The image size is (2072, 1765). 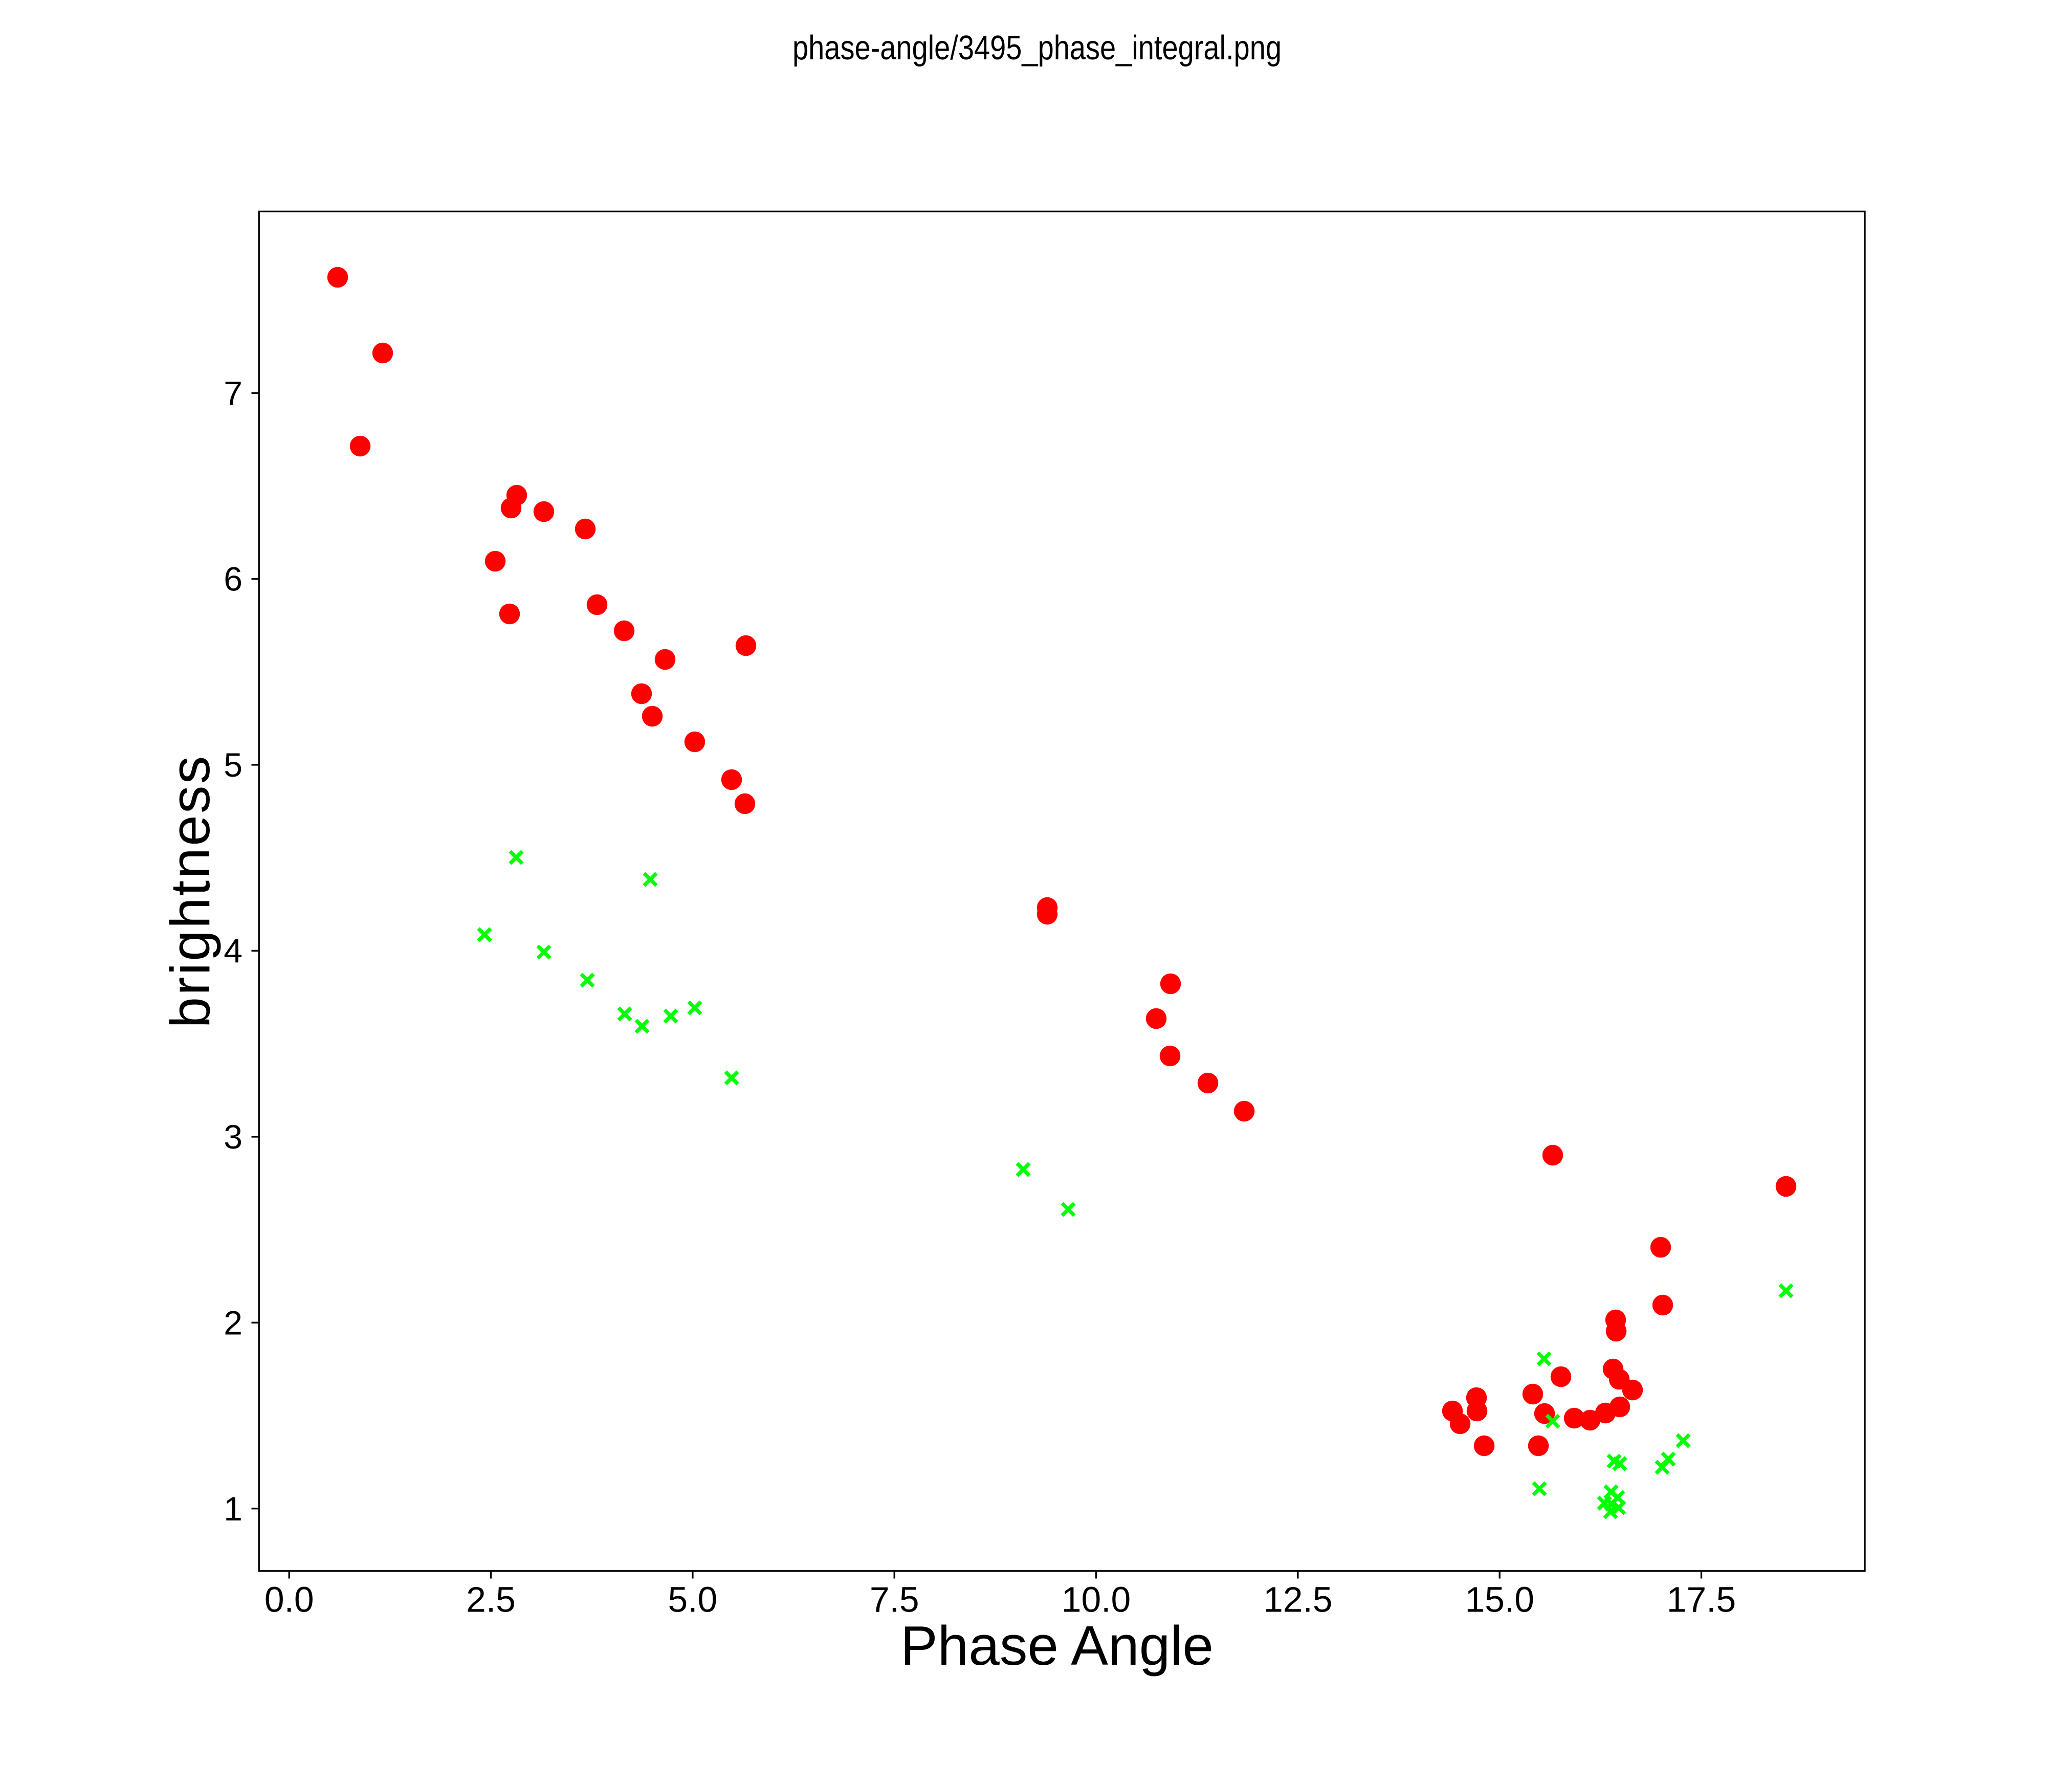 I want to click on svg-text: 4, so click(x=233, y=951).